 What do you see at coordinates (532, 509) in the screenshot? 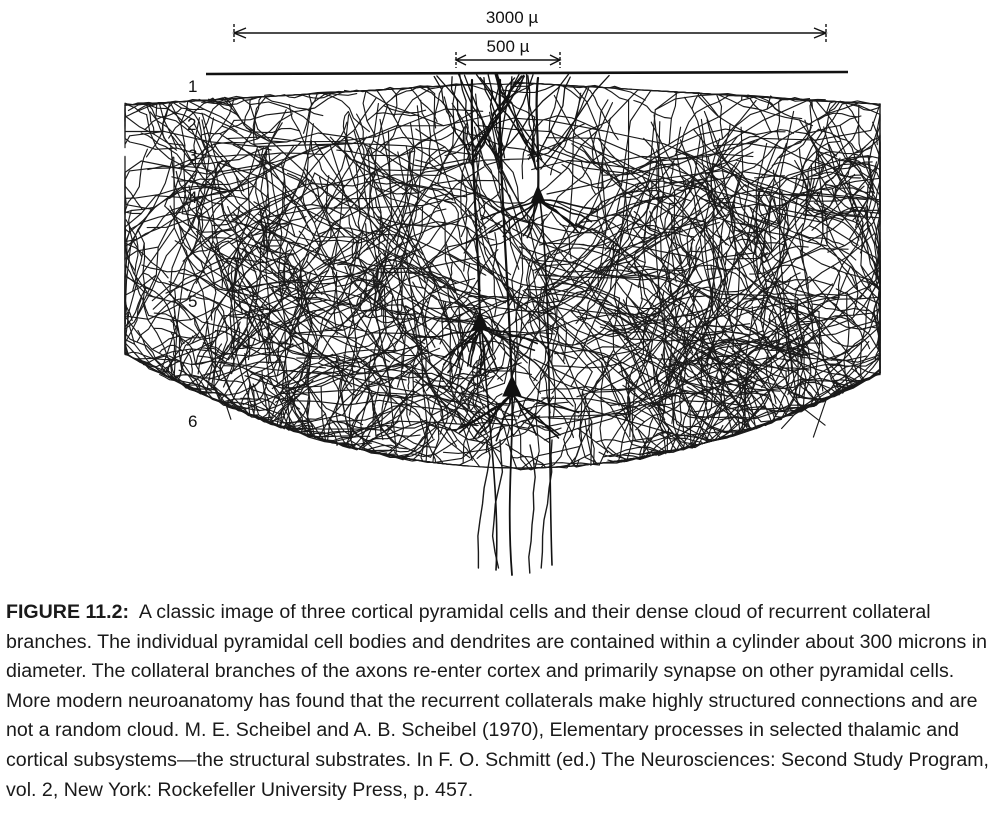
I see `descending-fiber` at bounding box center [532, 509].